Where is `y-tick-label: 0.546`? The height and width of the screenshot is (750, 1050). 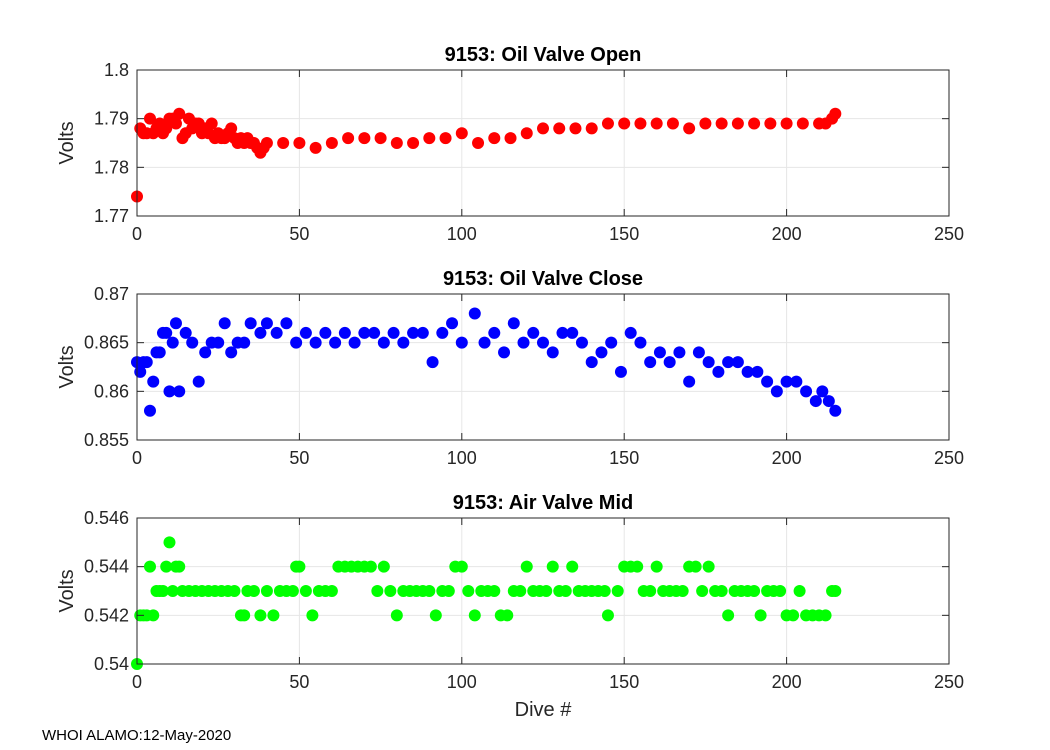 y-tick-label: 0.546 is located at coordinates (106, 518).